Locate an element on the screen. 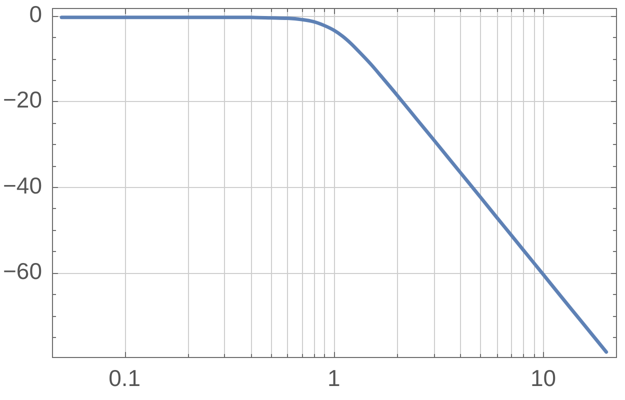 The image size is (625, 400). x-tick-label: 1 is located at coordinates (334, 378).